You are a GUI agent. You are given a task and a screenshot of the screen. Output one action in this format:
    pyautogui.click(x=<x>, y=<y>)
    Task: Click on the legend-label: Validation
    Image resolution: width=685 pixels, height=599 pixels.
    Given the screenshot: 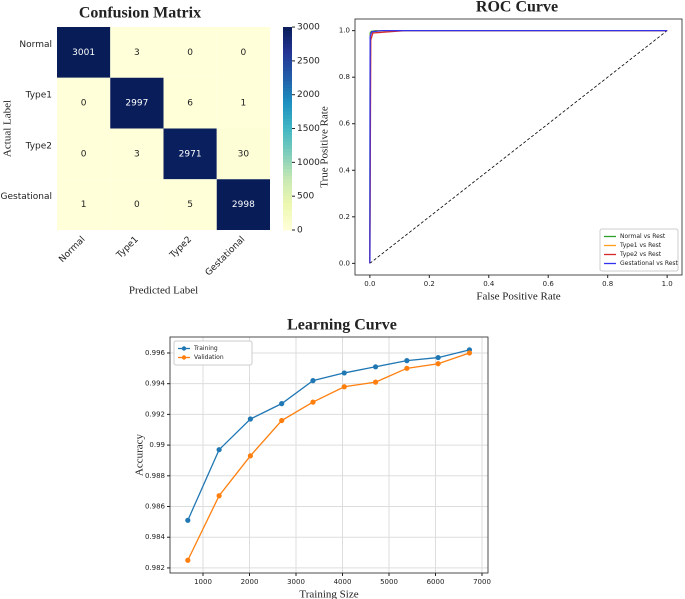 What is the action you would take?
    pyautogui.click(x=209, y=357)
    